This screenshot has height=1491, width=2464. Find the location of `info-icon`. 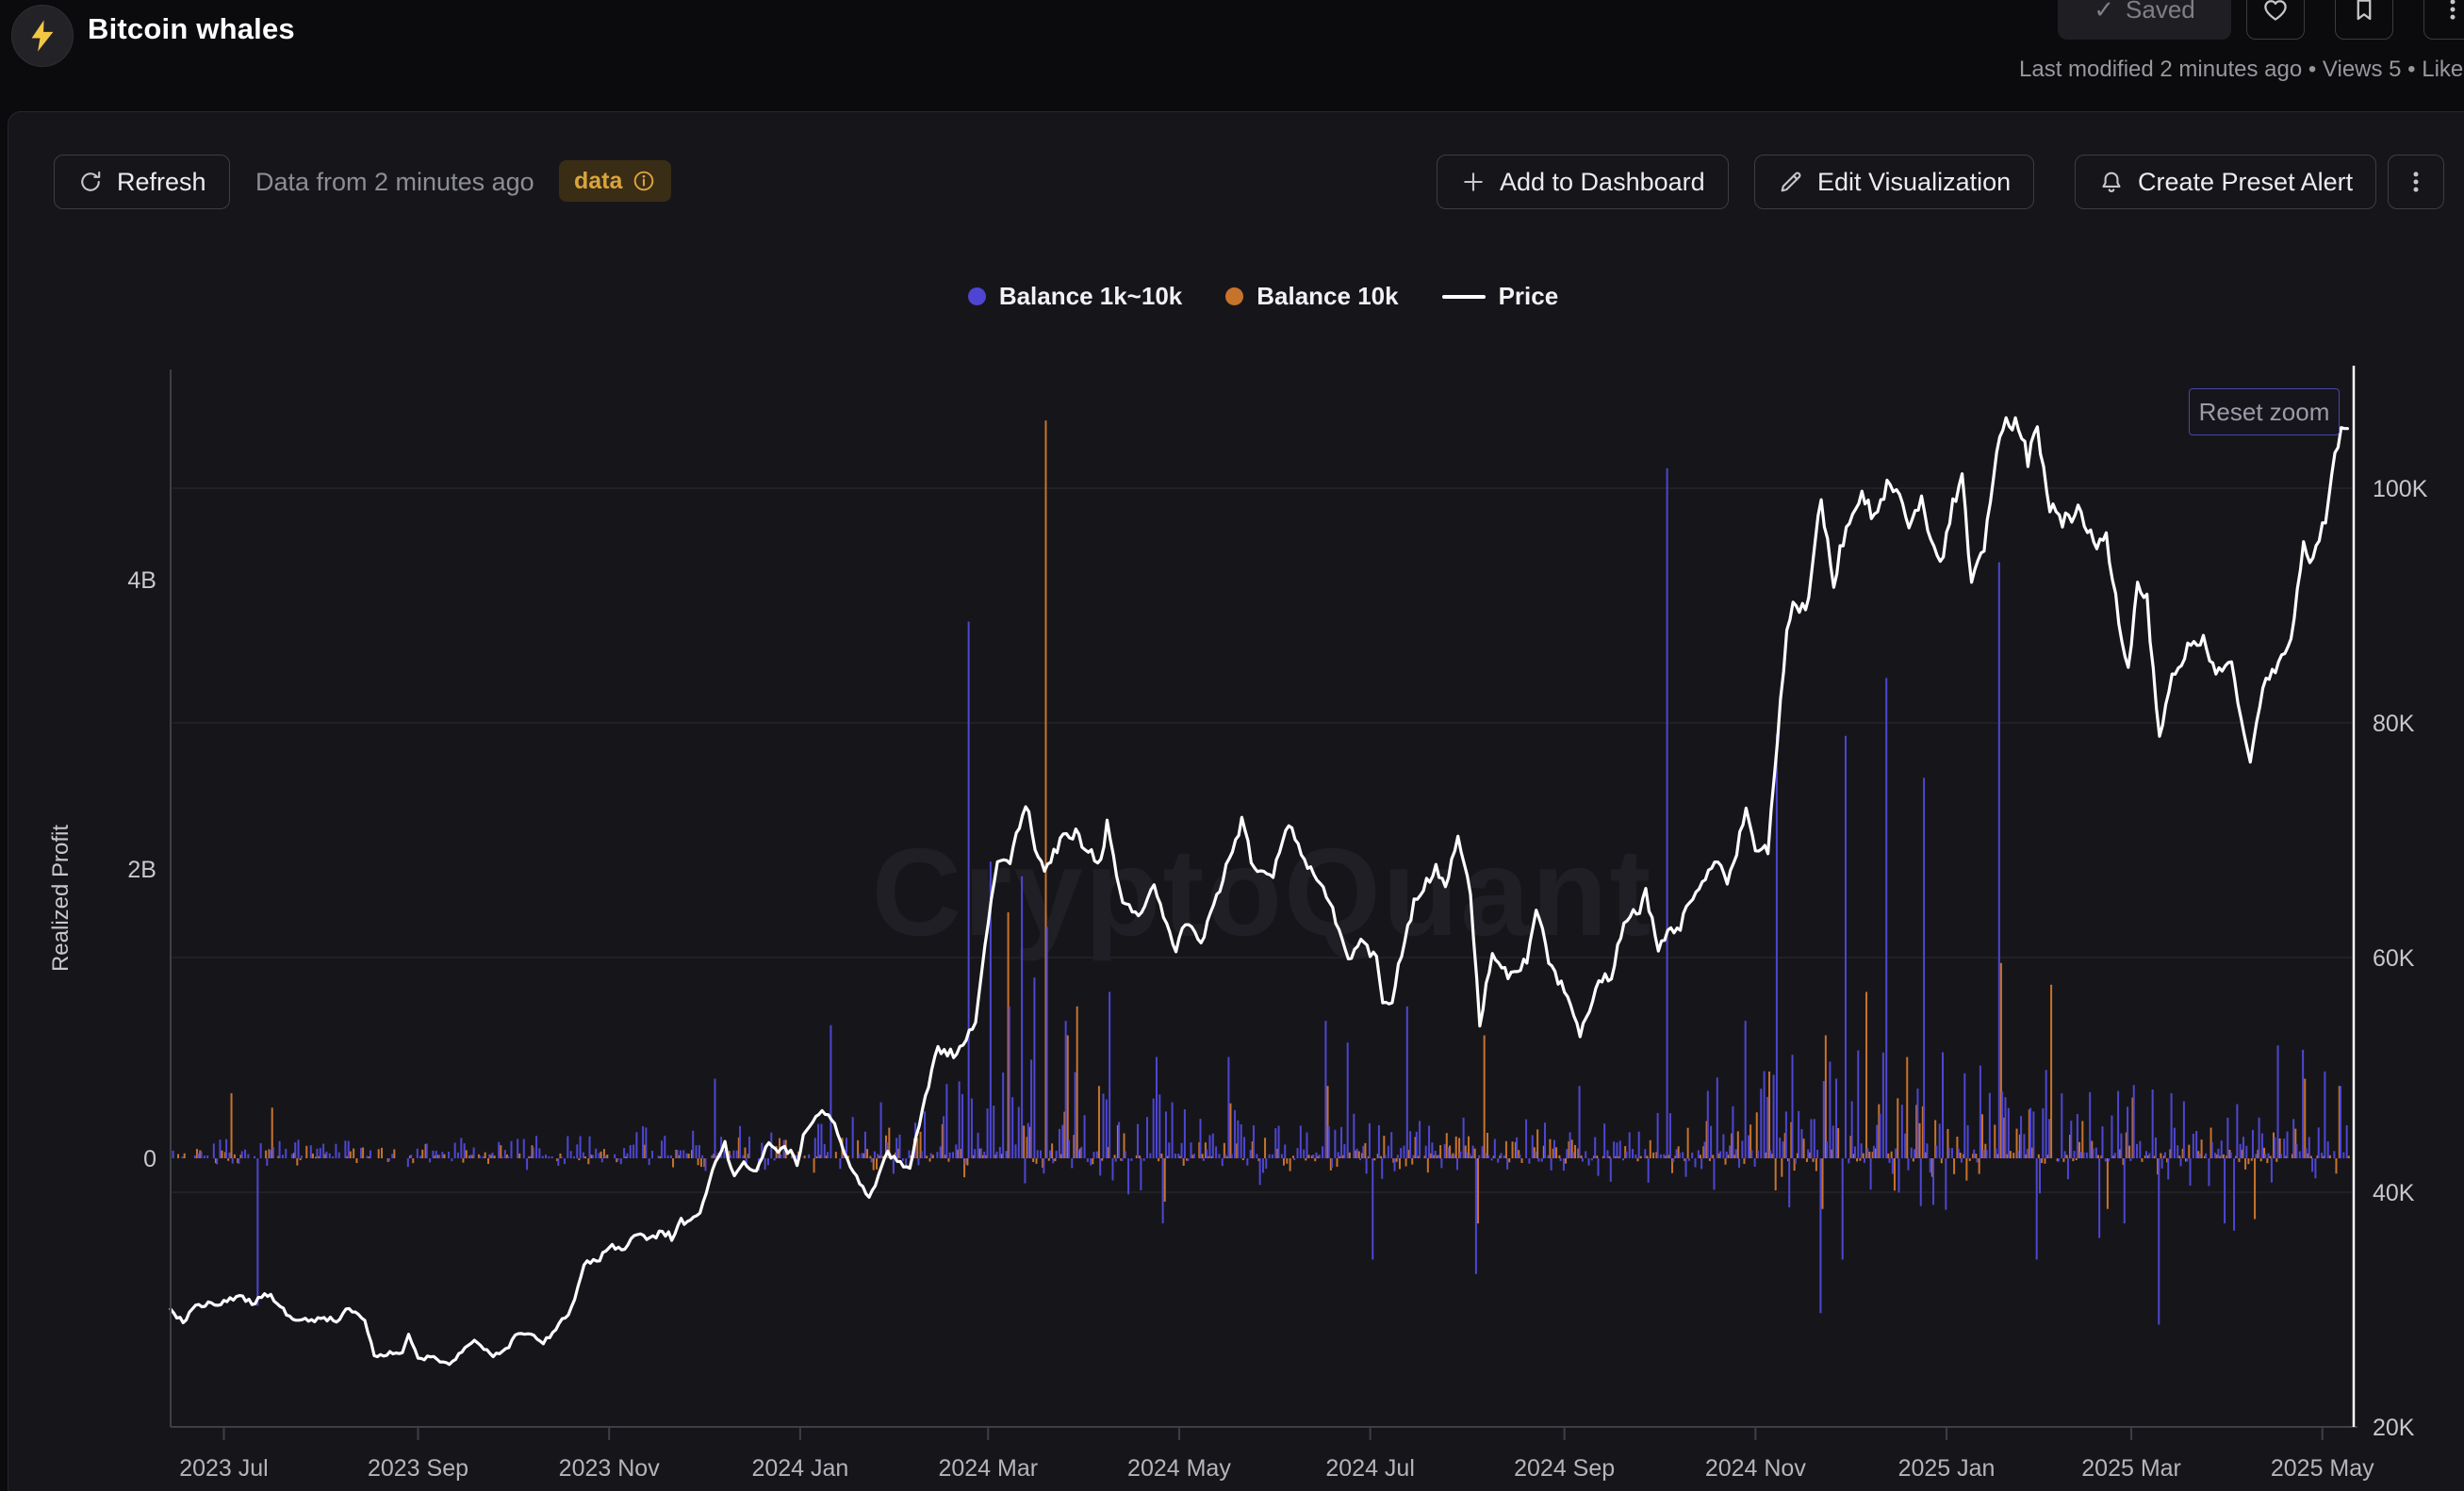

info-icon is located at coordinates (644, 181).